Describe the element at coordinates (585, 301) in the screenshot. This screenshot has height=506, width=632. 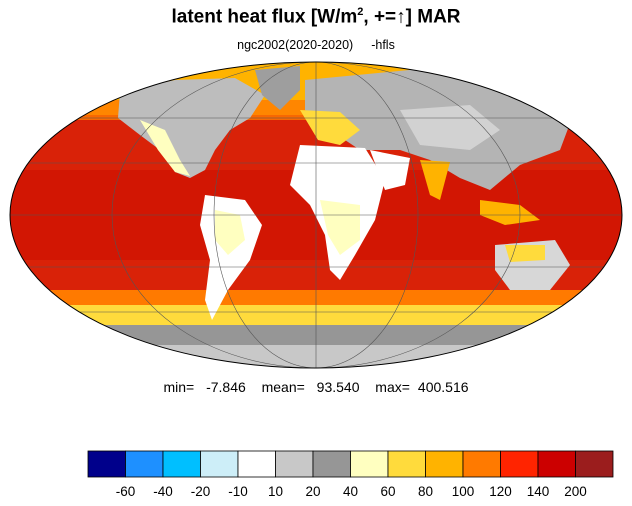
I see `new-zealand` at that location.